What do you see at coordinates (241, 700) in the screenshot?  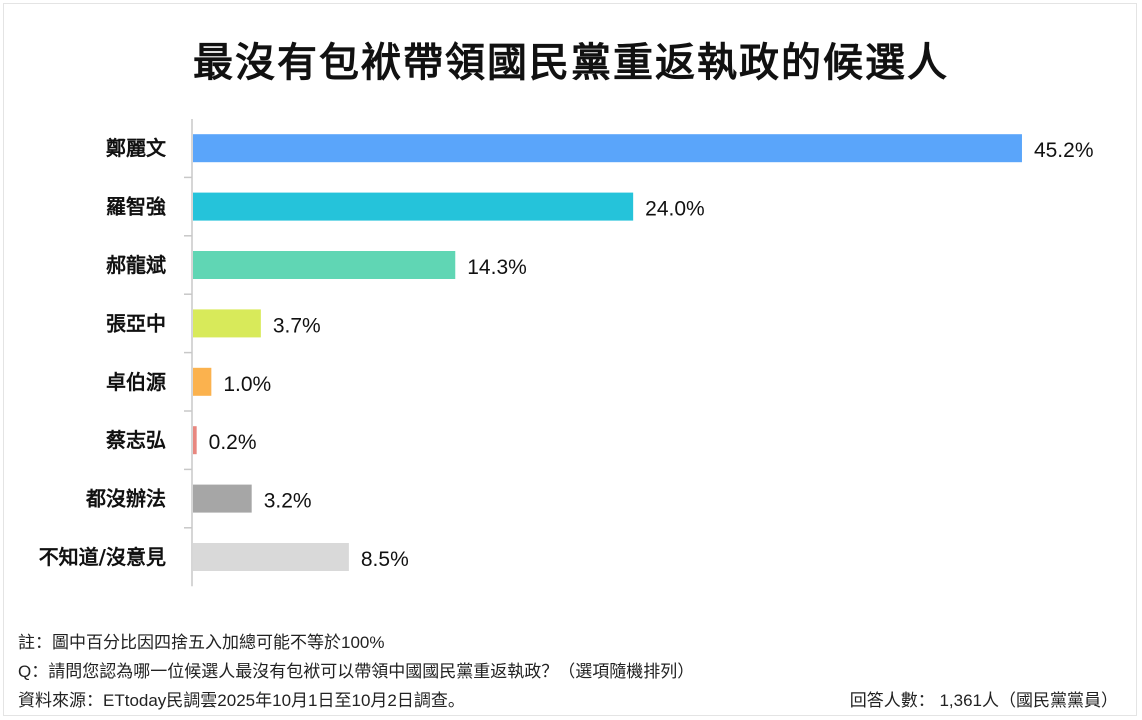 I see `data-source: 資料來源：ETtoday民調雲2025年10月1日至10月2日調查。` at bounding box center [241, 700].